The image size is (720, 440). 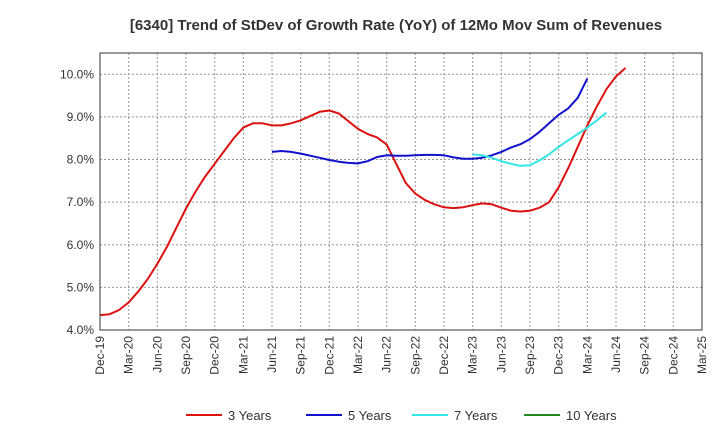 What do you see at coordinates (540, 139) in the screenshot?
I see `series-line-7-years` at bounding box center [540, 139].